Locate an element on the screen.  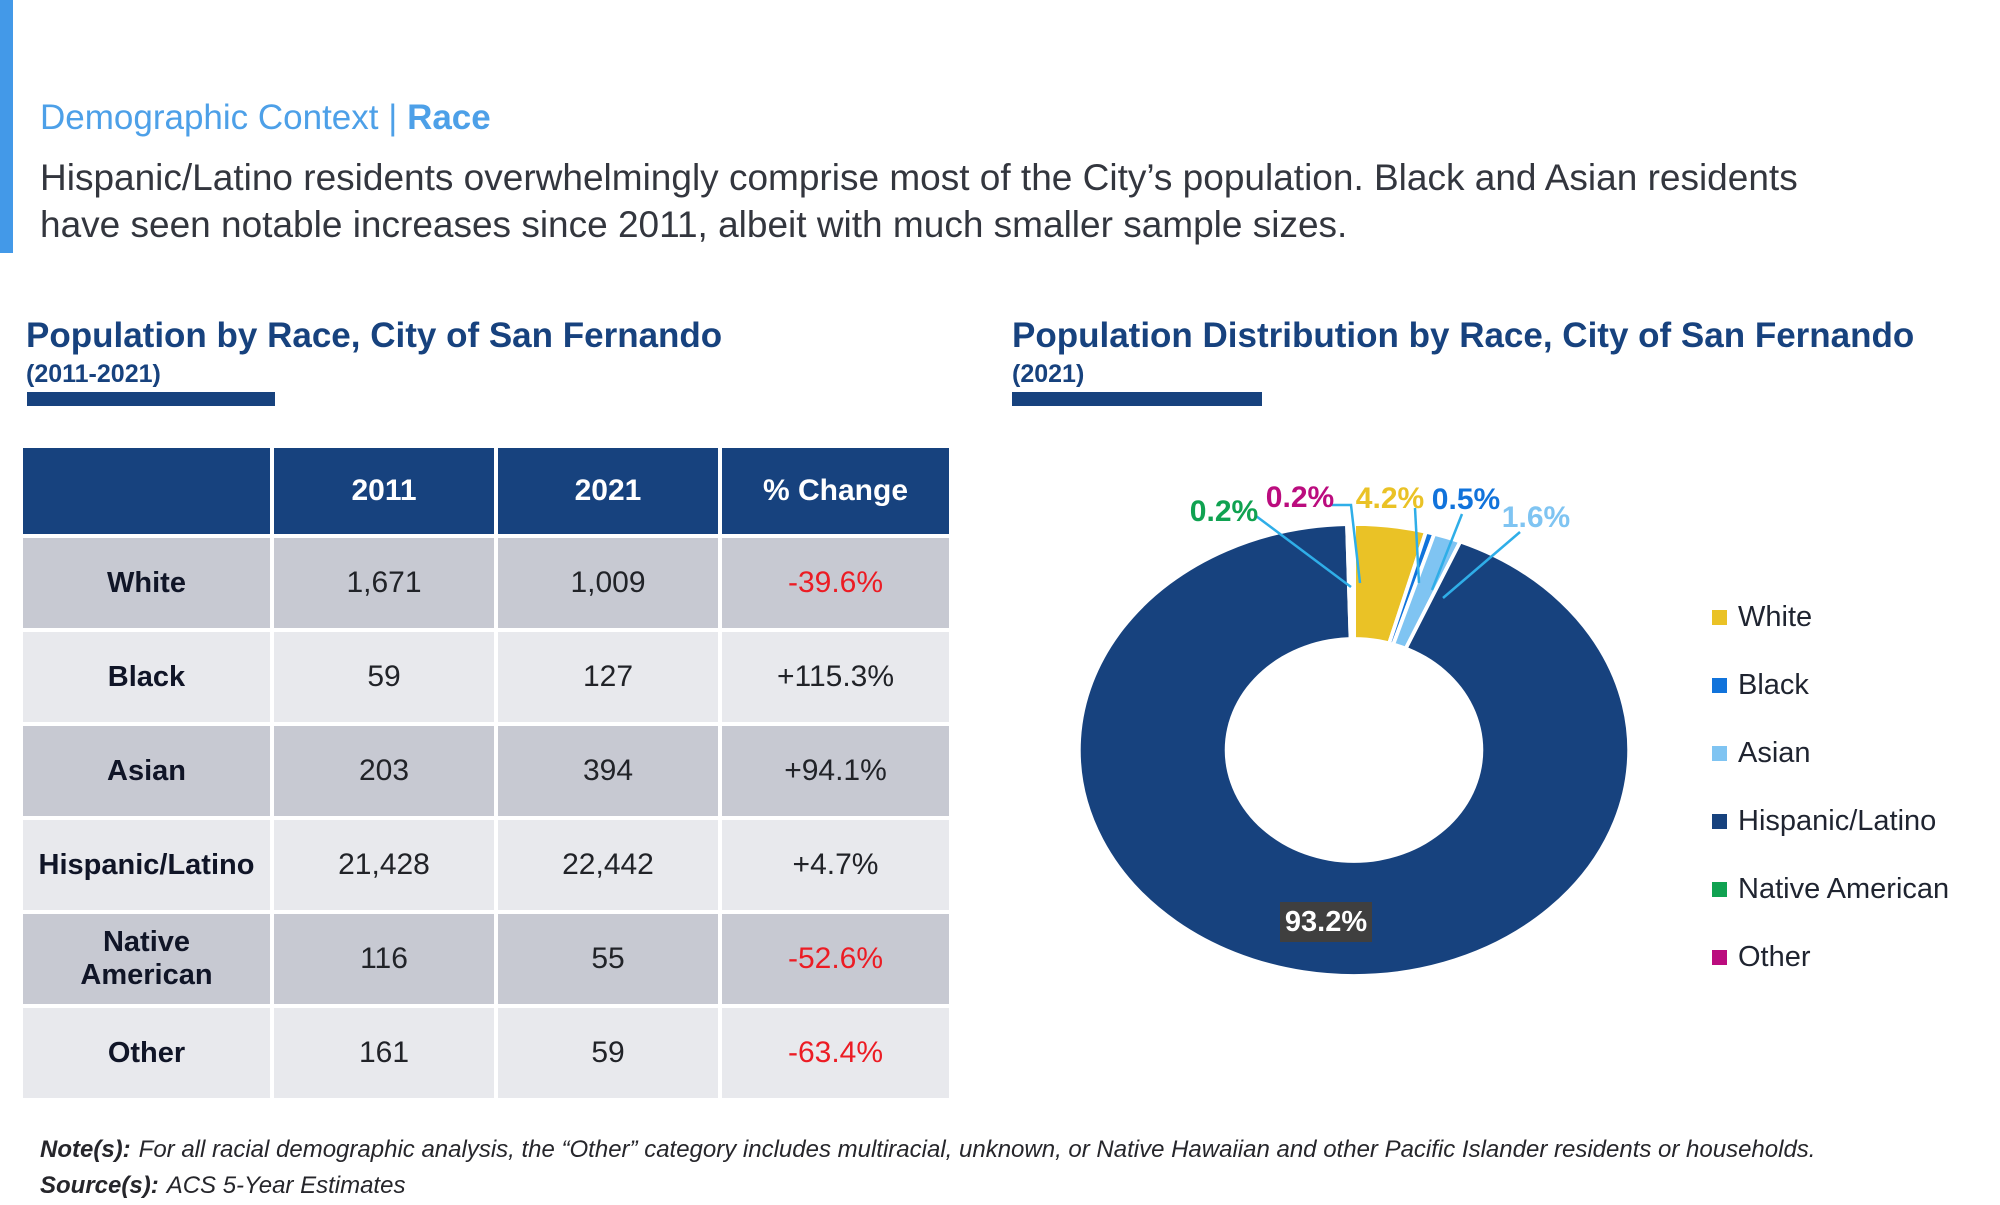
legend-item-native-american: Native American is located at coordinates (1830, 889).